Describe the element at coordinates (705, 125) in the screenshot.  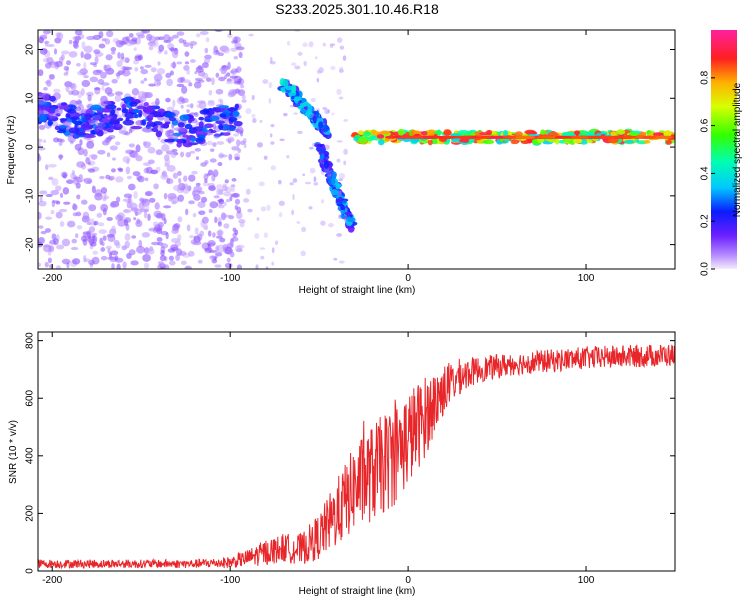
I see `colorbar-tick-label: 0.6` at that location.